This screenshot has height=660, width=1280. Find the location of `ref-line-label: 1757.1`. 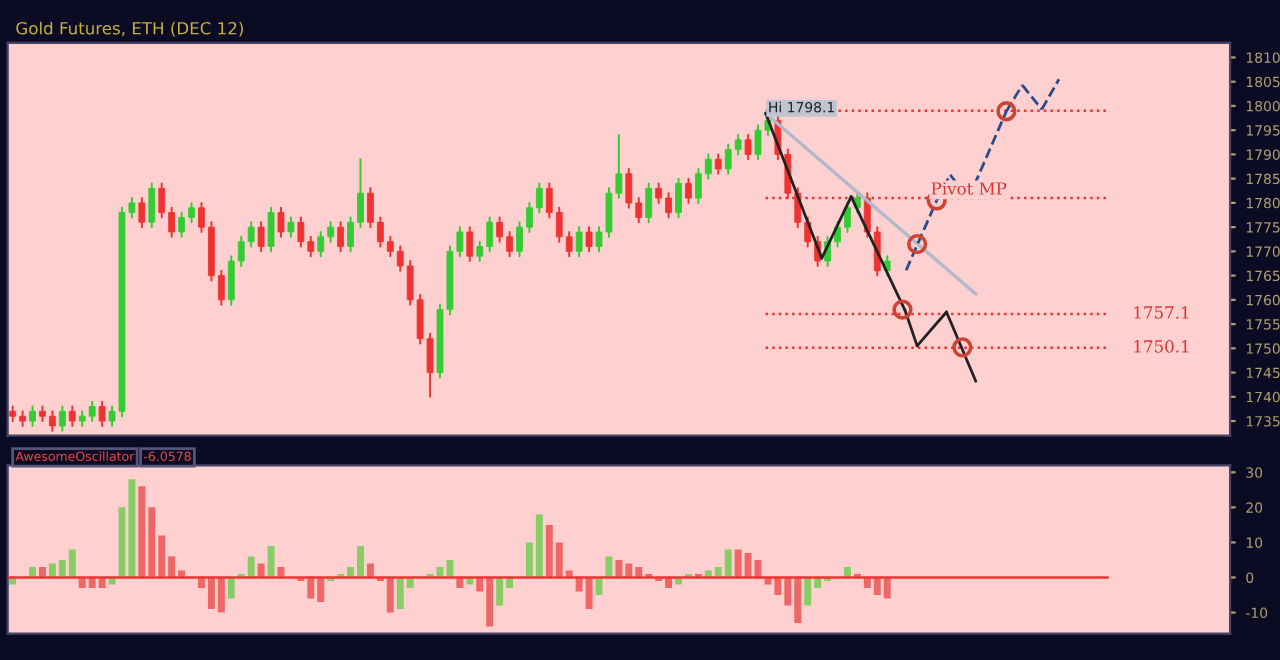

ref-line-label: 1757.1 is located at coordinates (1161, 312).